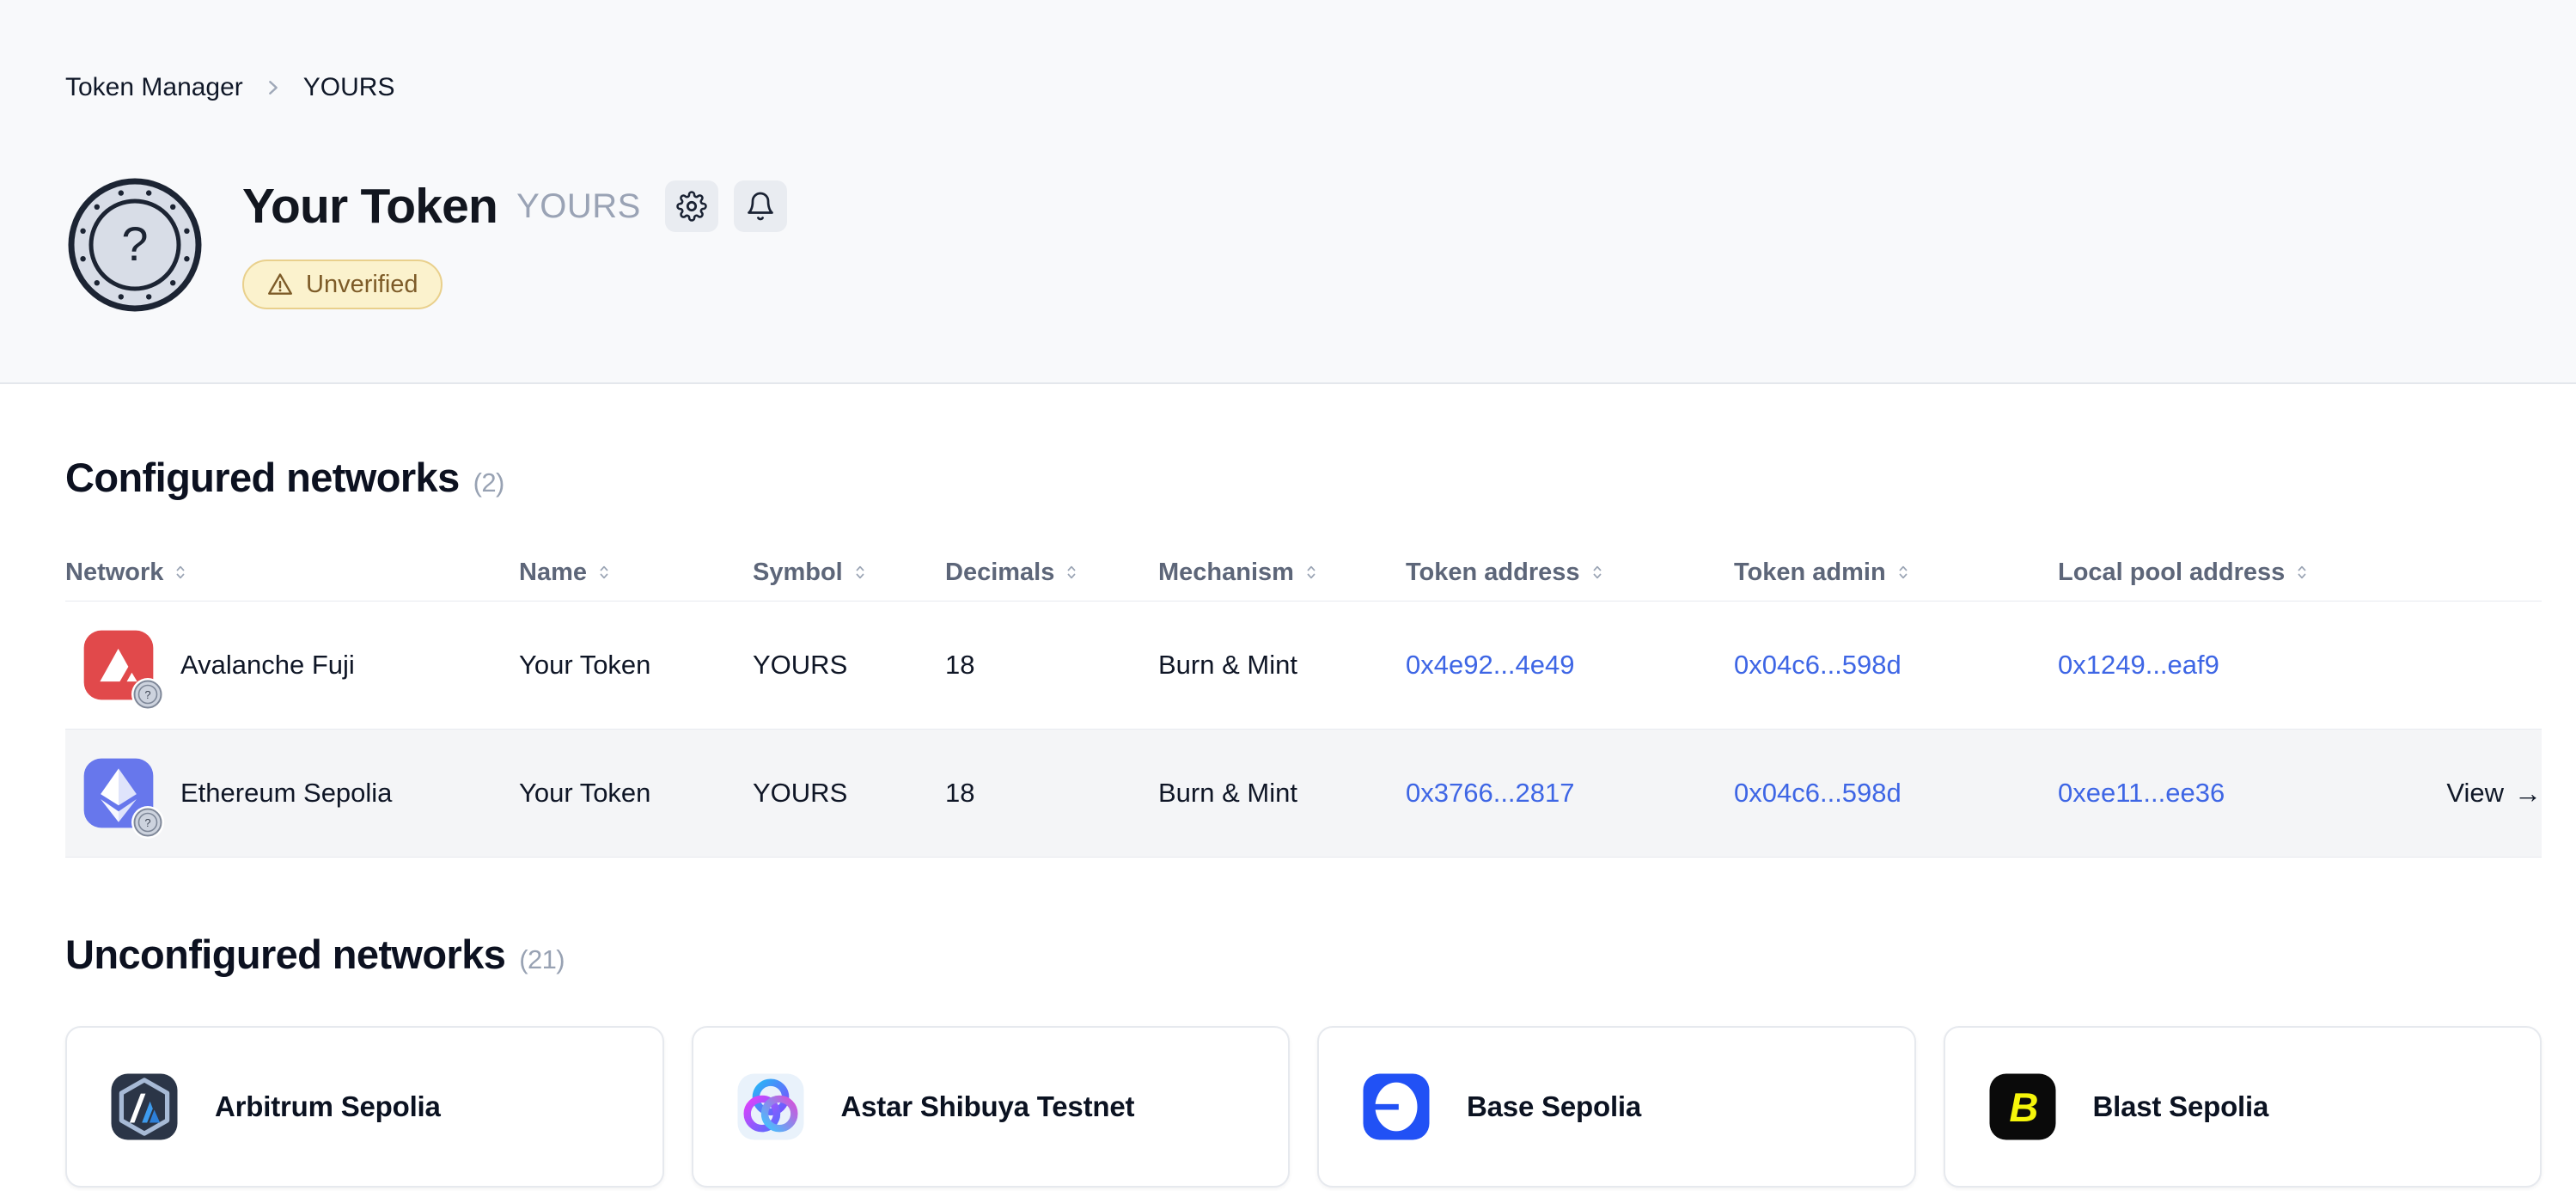 This screenshot has height=1191, width=2576. Describe the element at coordinates (273, 87) in the screenshot. I see `chevron-right-icon` at that location.